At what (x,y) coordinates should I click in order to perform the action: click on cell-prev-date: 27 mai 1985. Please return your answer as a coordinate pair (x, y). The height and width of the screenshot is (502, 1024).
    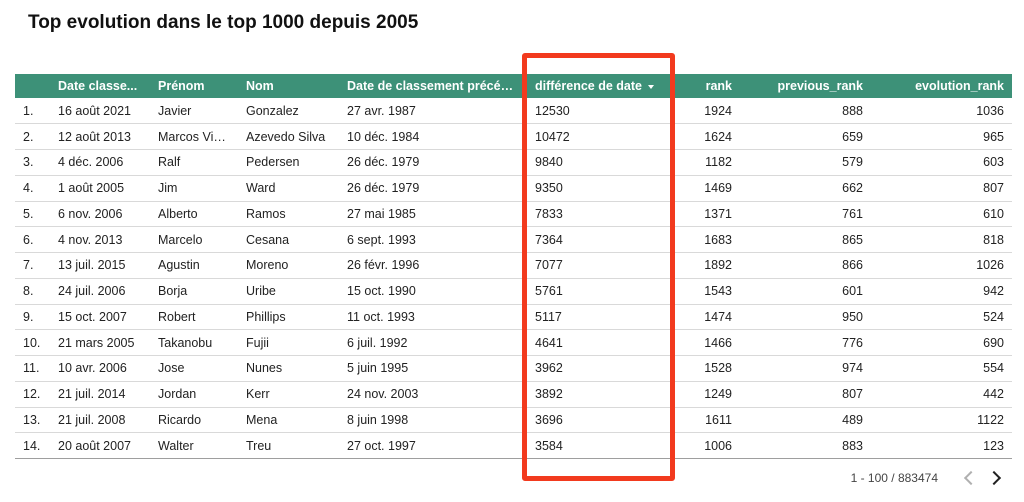
    Looking at the image, I should click on (381, 213).